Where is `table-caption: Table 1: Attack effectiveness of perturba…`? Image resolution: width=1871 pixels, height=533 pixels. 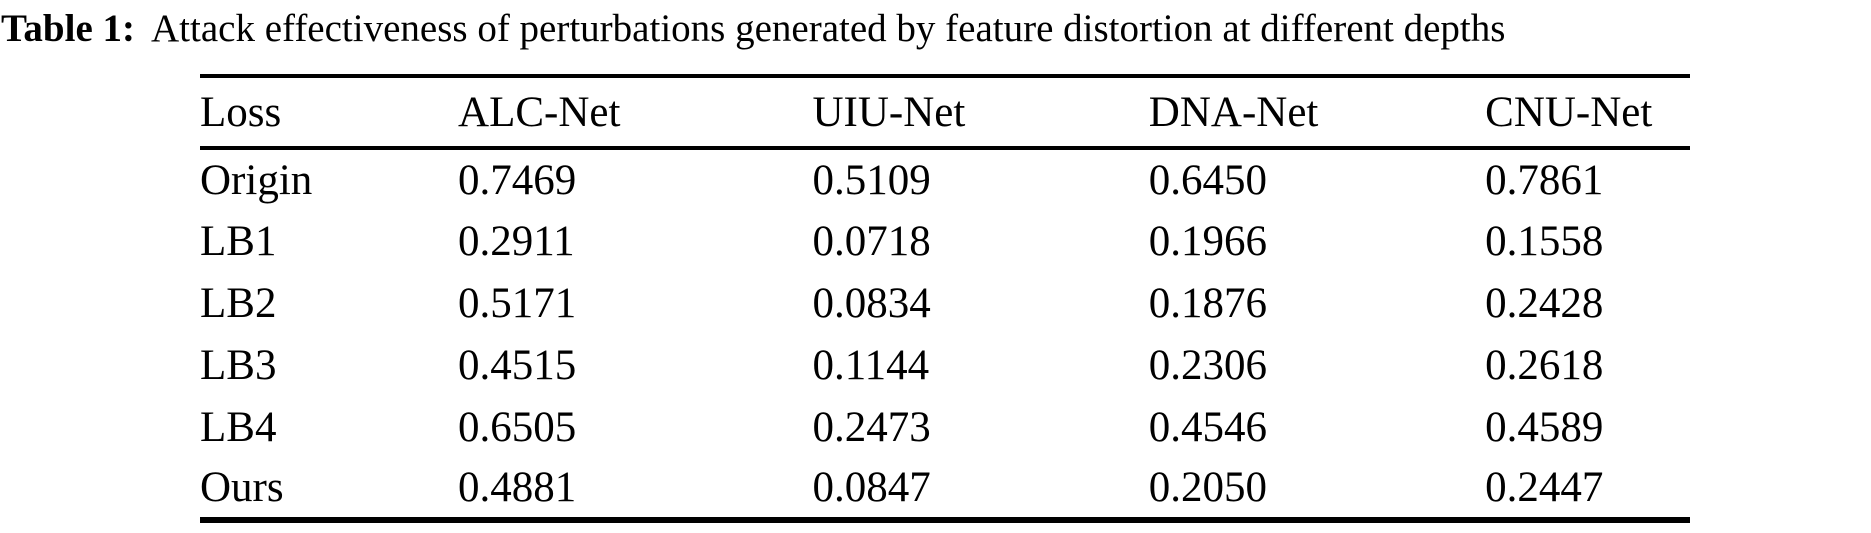
table-caption: Table 1: Attack effectiveness of perturba… is located at coordinates (935, 29).